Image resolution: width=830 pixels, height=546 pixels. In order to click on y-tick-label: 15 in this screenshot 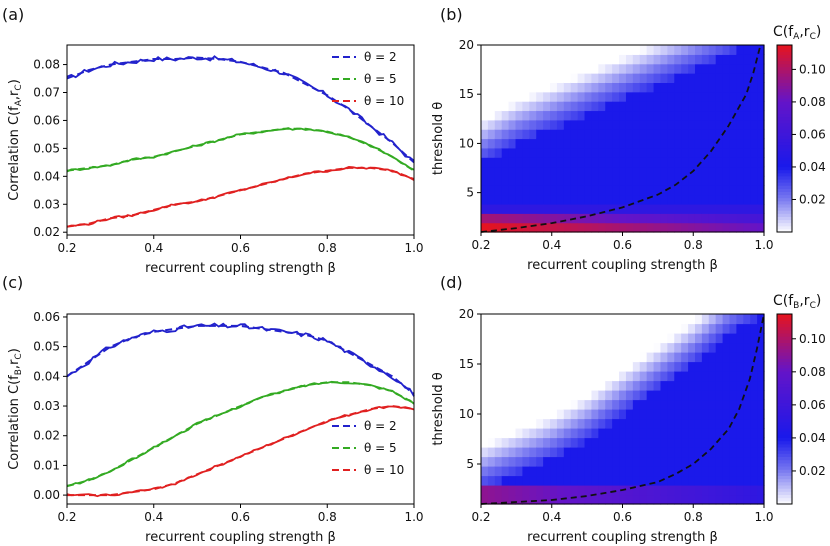, I will do `click(466, 364)`.